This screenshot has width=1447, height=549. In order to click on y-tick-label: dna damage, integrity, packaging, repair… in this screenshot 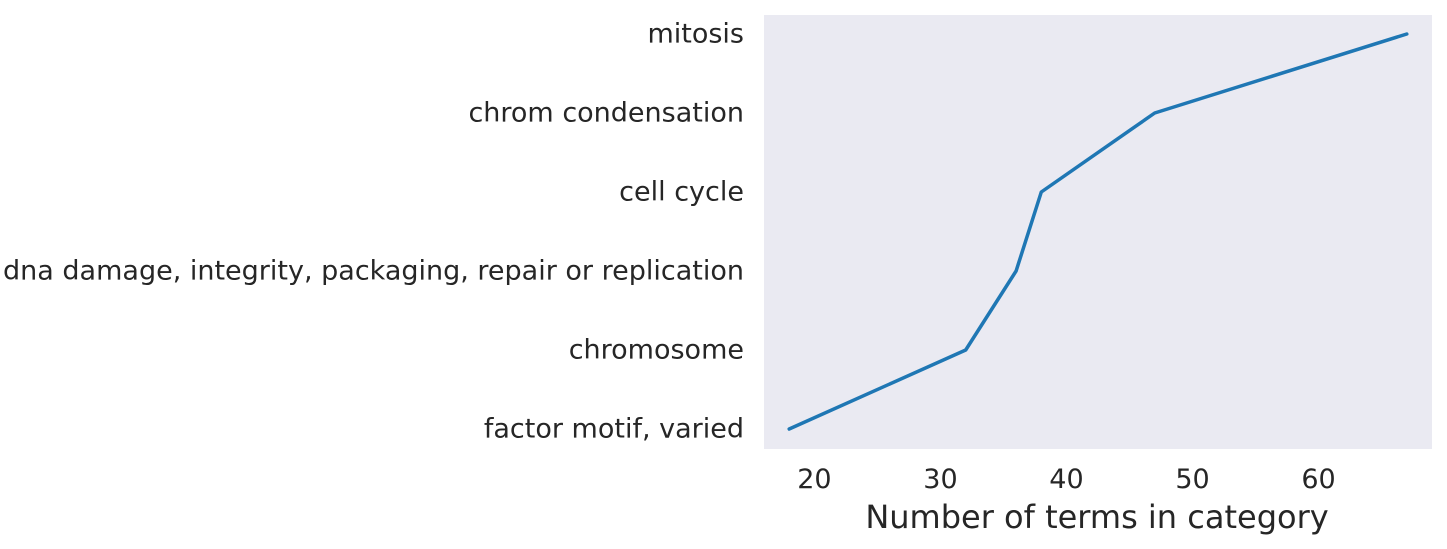, I will do `click(373, 271)`.